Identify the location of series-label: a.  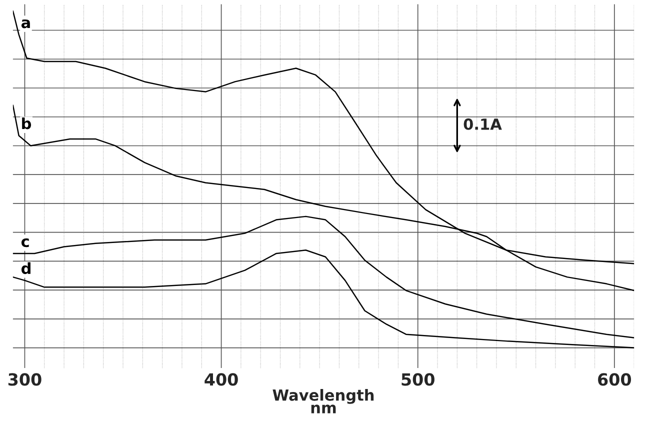
(25, 23).